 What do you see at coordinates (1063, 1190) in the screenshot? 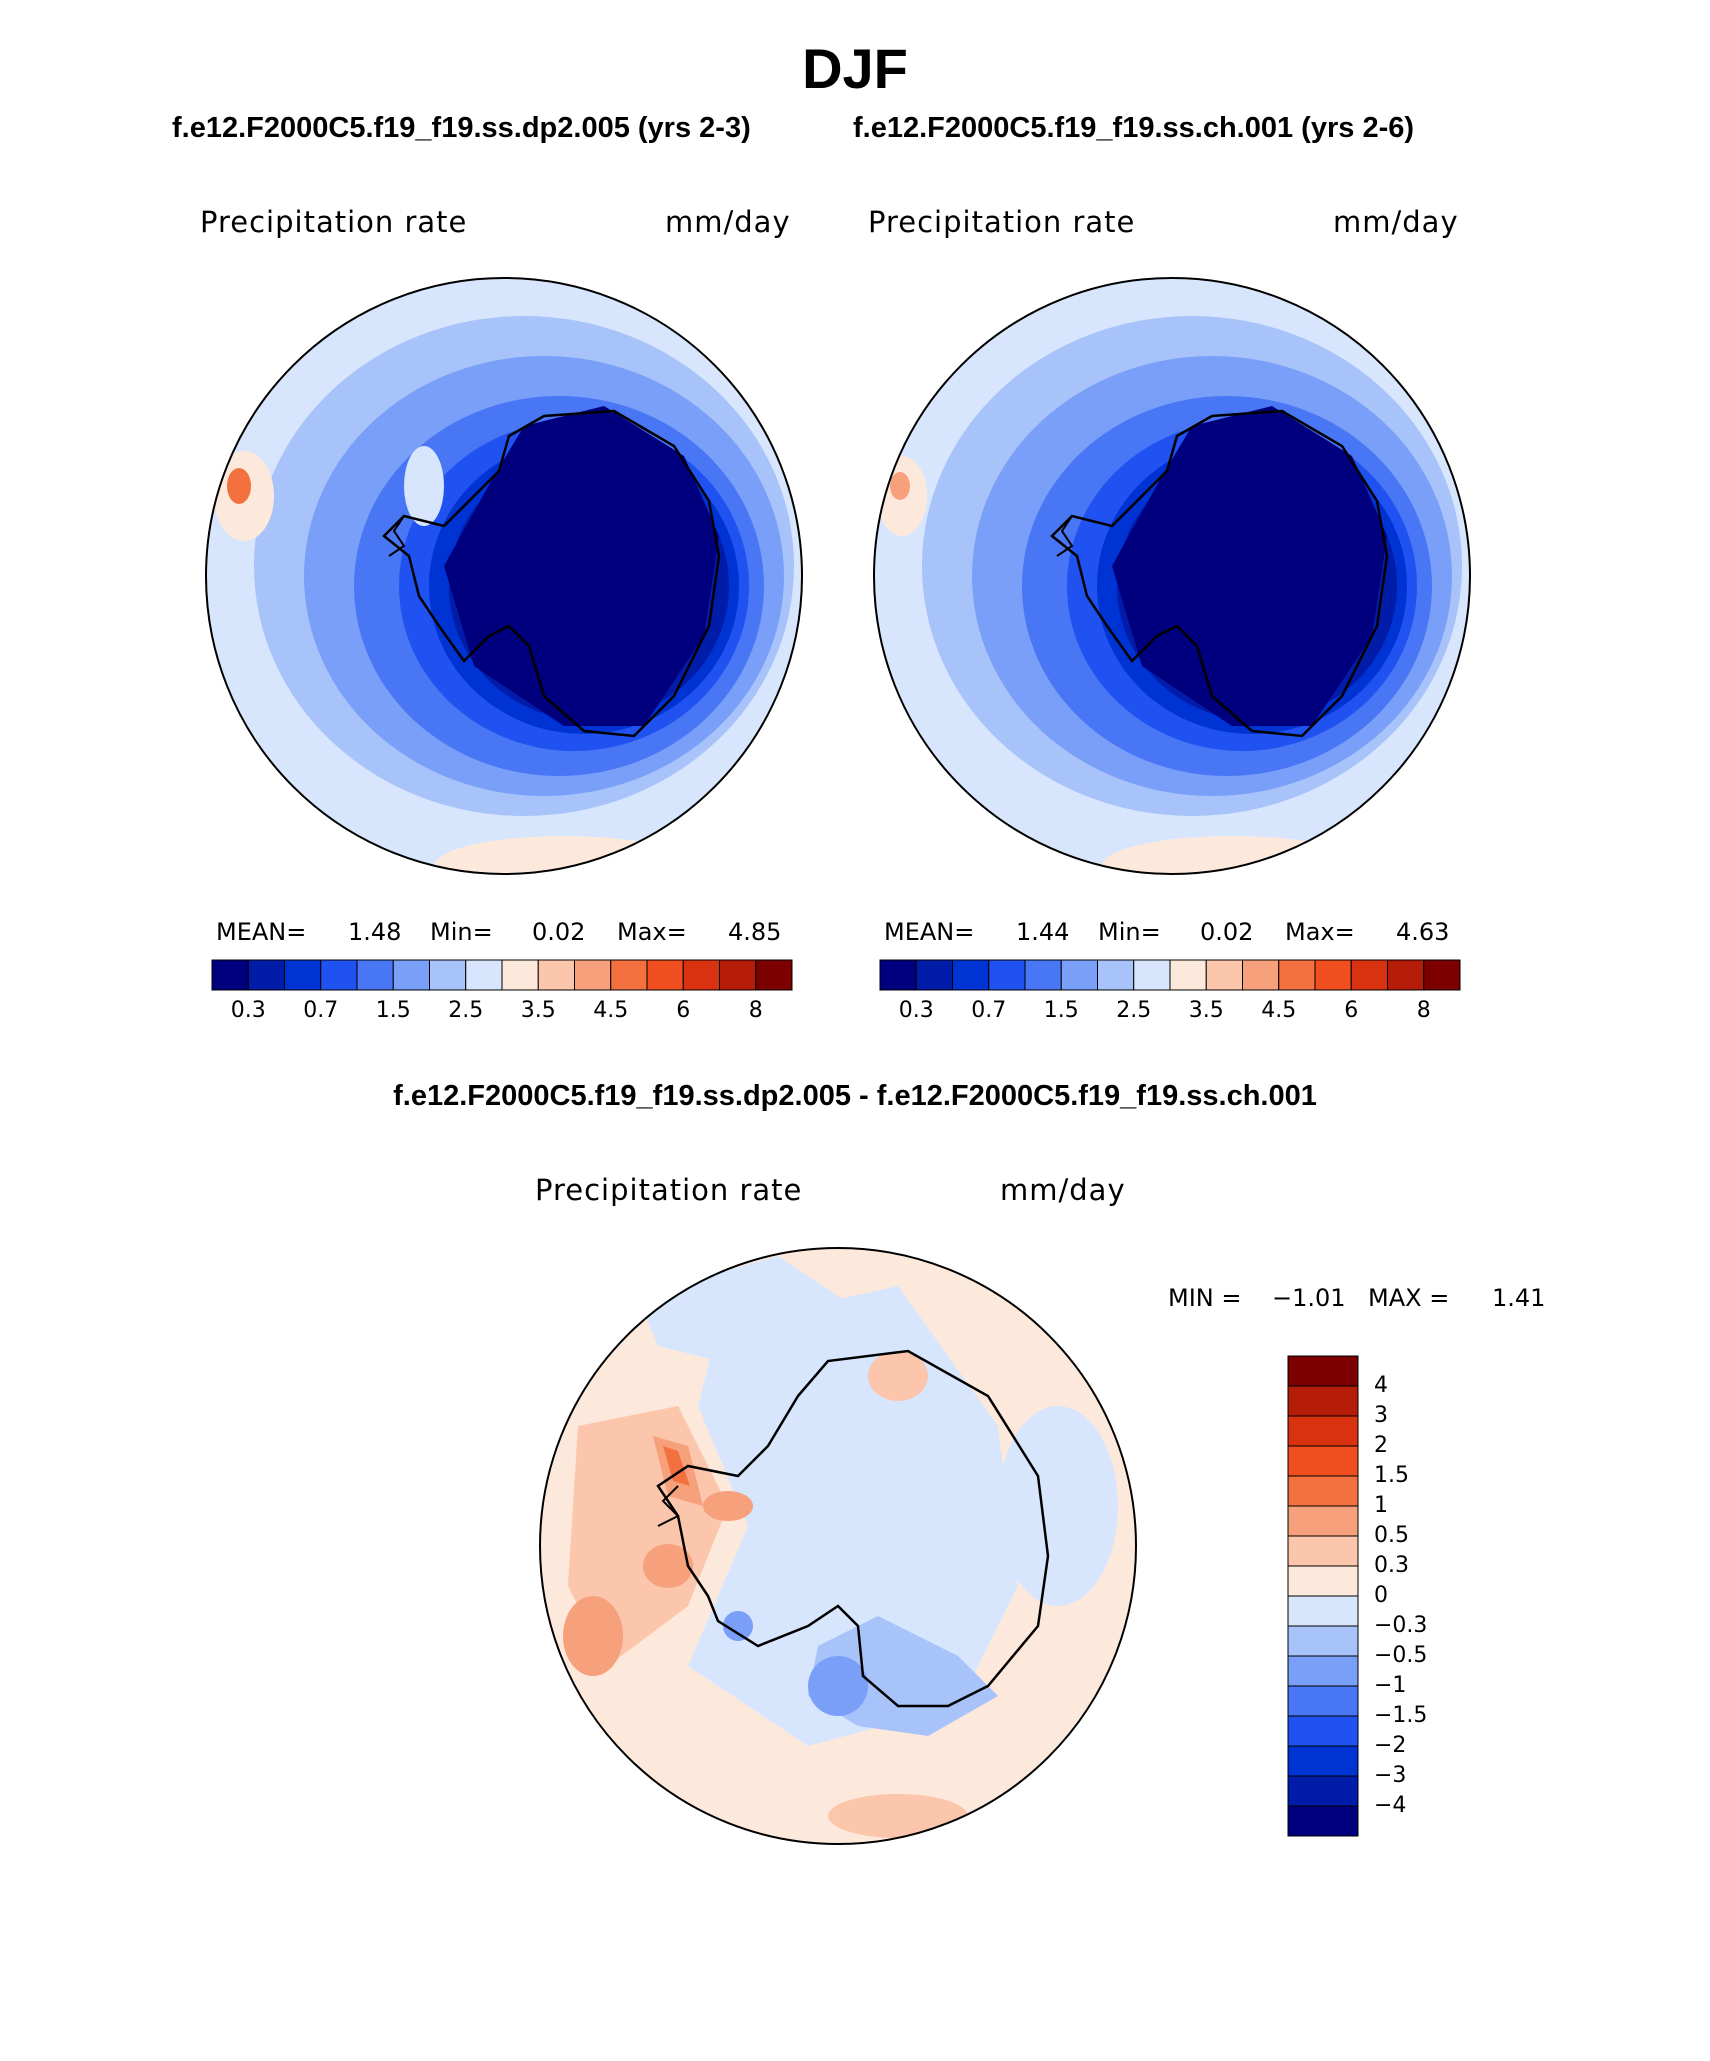
I see `diff-units: mm/day` at bounding box center [1063, 1190].